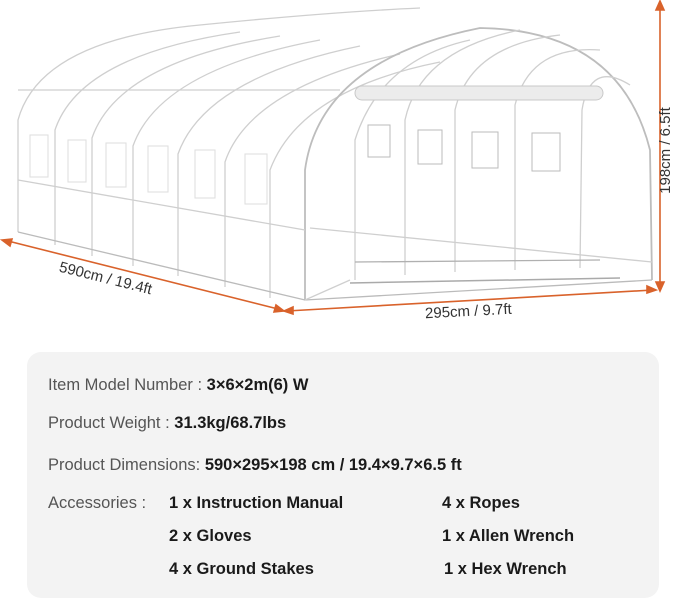 This screenshot has height=600, width=679. I want to click on accessories-label: Accessories :, so click(97, 503).